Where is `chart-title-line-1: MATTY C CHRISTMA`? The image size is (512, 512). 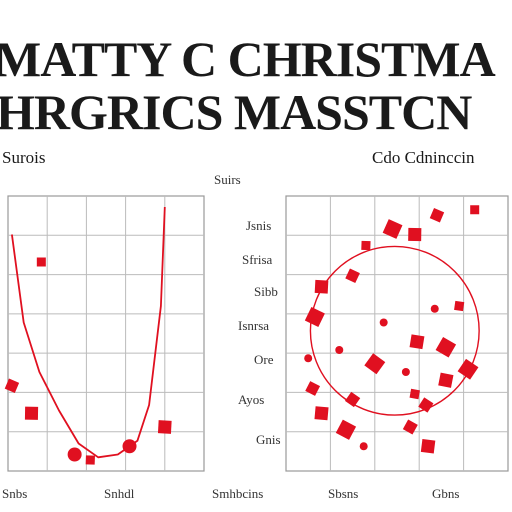
chart-title-line-1: MATTY C CHRISTMA is located at coordinates (248, 59).